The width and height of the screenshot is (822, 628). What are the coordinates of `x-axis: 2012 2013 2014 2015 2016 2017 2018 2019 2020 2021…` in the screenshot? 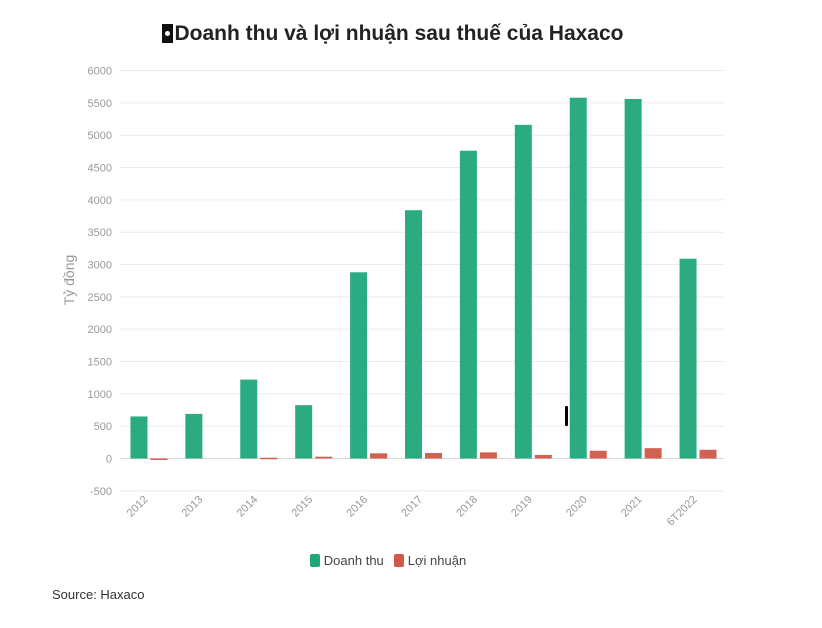 It's located at (412, 511).